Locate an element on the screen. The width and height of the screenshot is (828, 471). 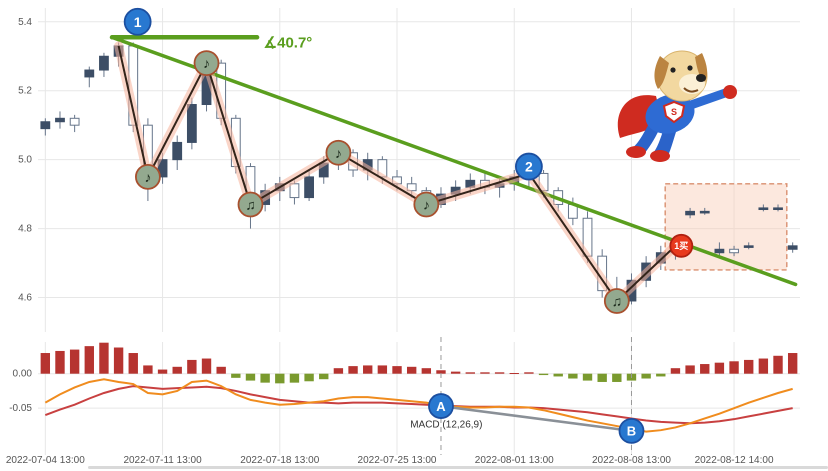
svg-text: -0.05 is located at coordinates (20, 408).